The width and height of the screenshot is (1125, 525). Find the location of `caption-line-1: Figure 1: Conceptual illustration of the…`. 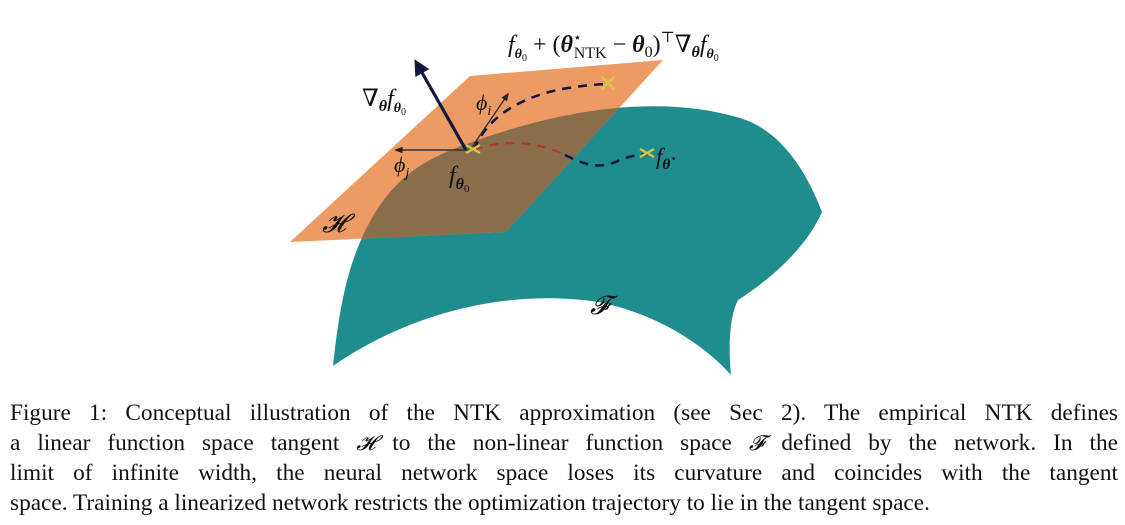

caption-line-1: Figure 1: Conceptual illustration of the… is located at coordinates (564, 413).